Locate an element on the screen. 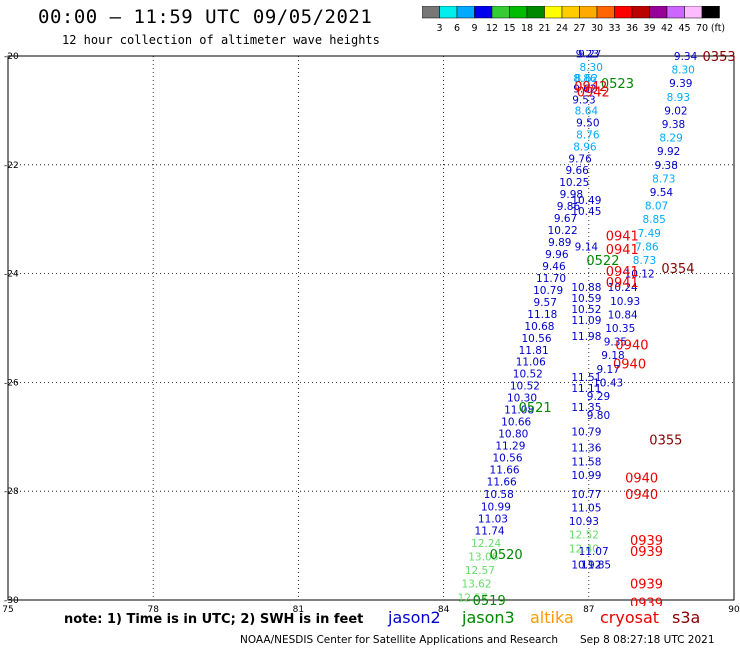  pass-time-tag: 0942 is located at coordinates (590, 87).